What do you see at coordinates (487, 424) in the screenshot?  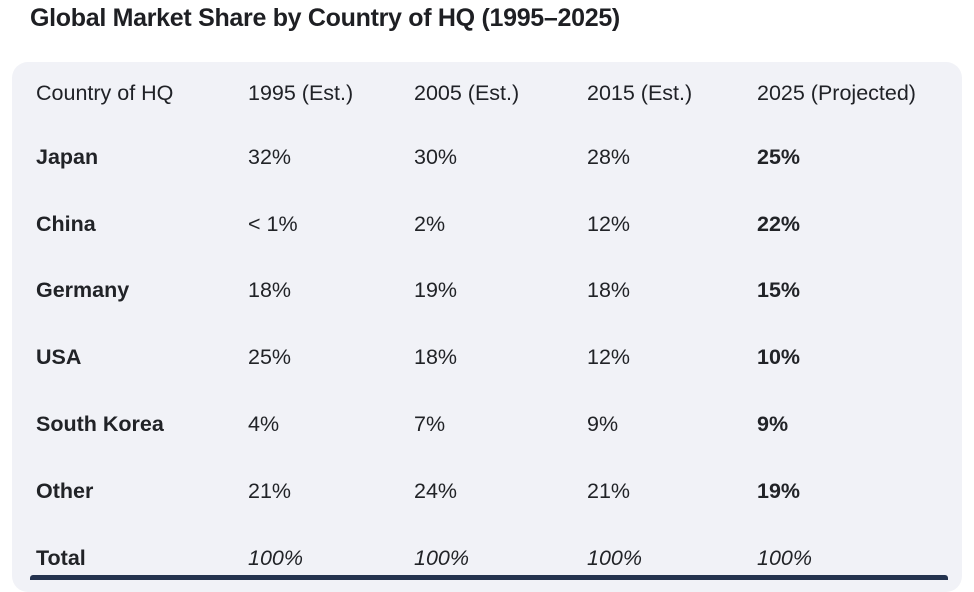 I see `table-row-south-korea: South Korea 4% 7% 9% 9%` at bounding box center [487, 424].